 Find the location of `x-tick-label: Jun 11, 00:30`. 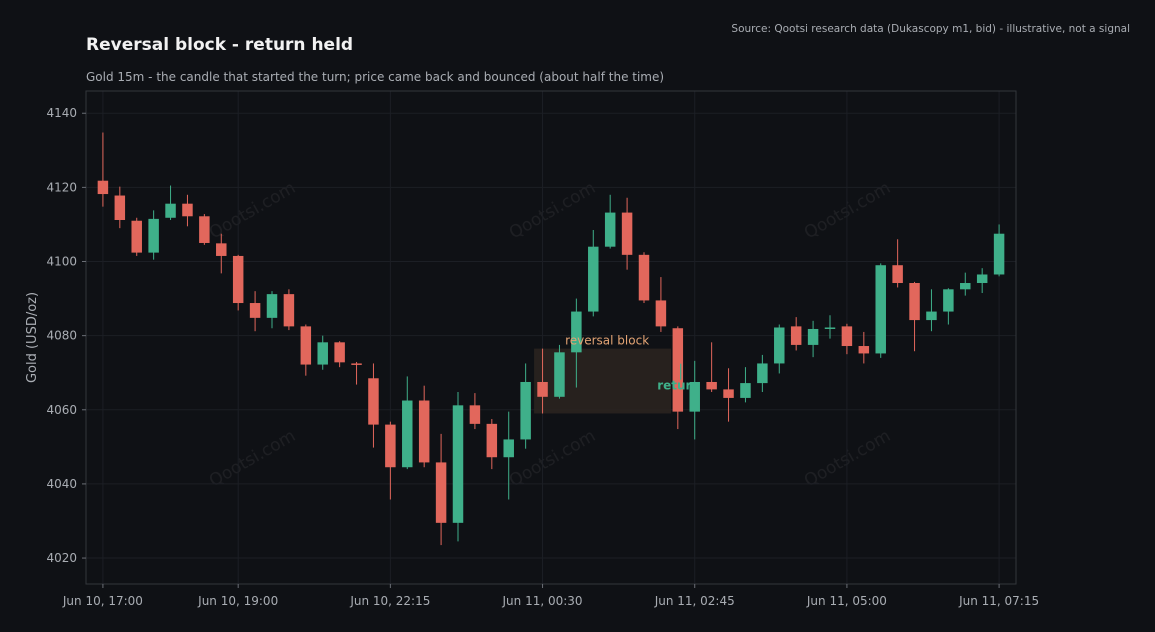

x-tick-label: Jun 11, 00:30 is located at coordinates (542, 601).